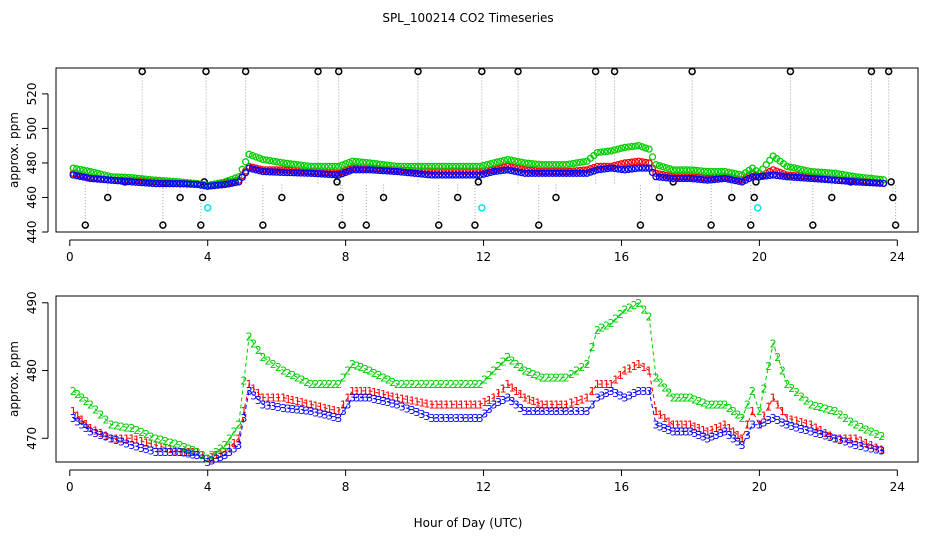 Image resolution: width=936 pixels, height=540 pixels. What do you see at coordinates (759, 257) in the screenshot?
I see `x-tick-label: 20` at bounding box center [759, 257].